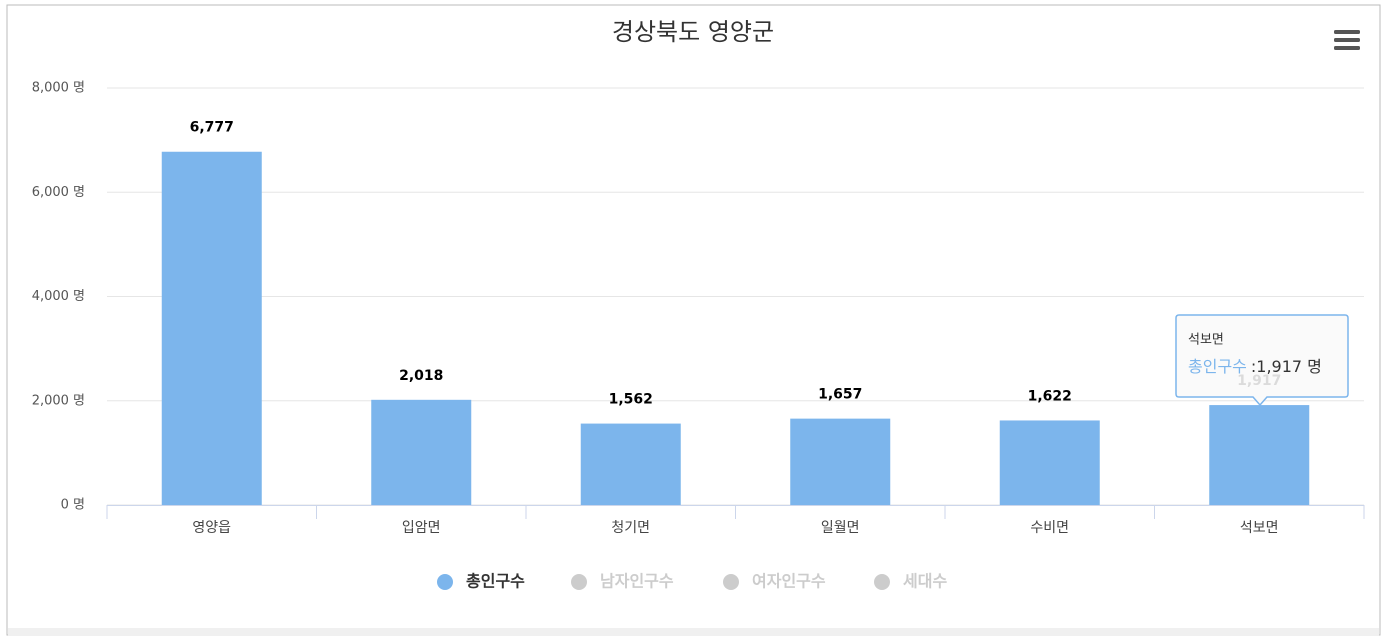 This screenshot has height=639, width=1386. What do you see at coordinates (840, 395) in the screenshot?
I see `value-label: 1,657` at bounding box center [840, 395].